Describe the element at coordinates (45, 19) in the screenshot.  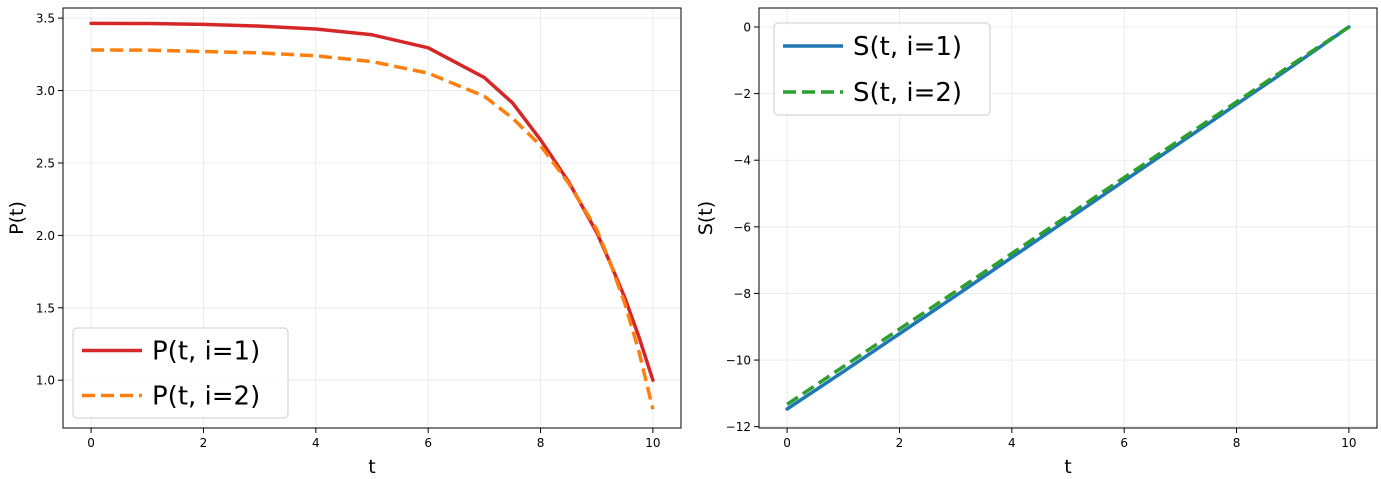
I see `y-tick-label: 3.5` at that location.